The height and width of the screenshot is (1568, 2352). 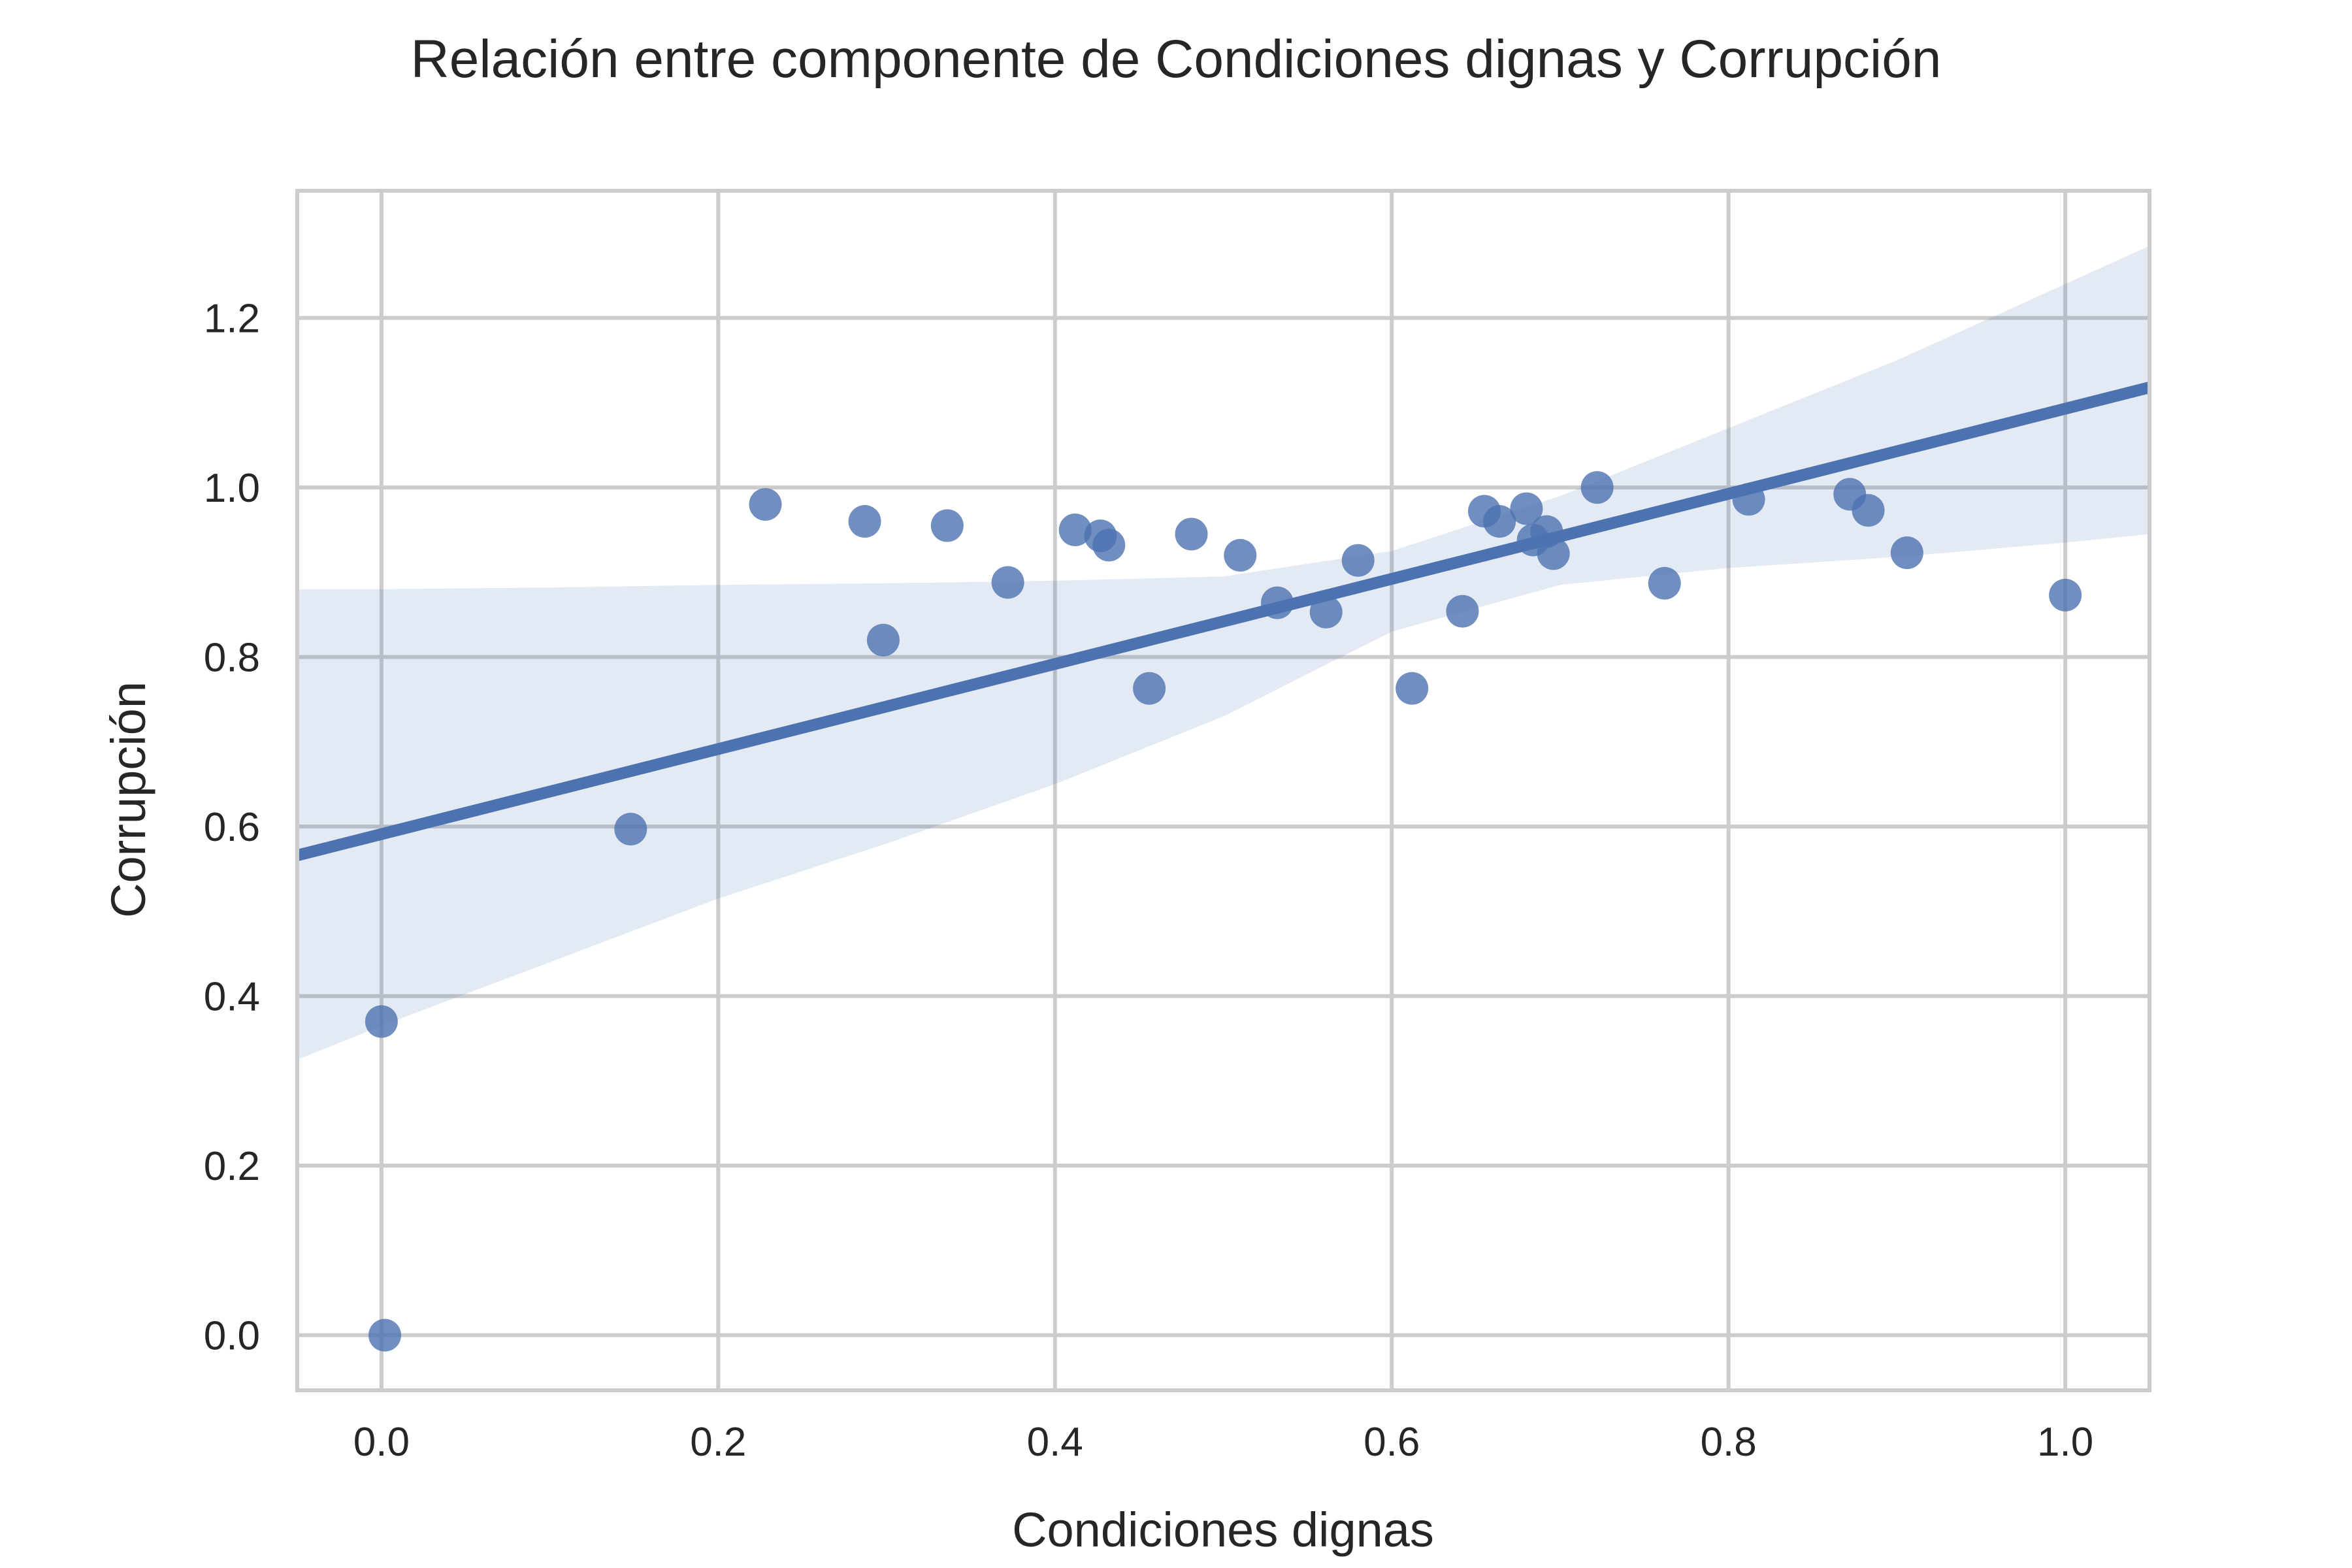 I want to click on y-tick-label: 1.2, so click(x=232, y=319).